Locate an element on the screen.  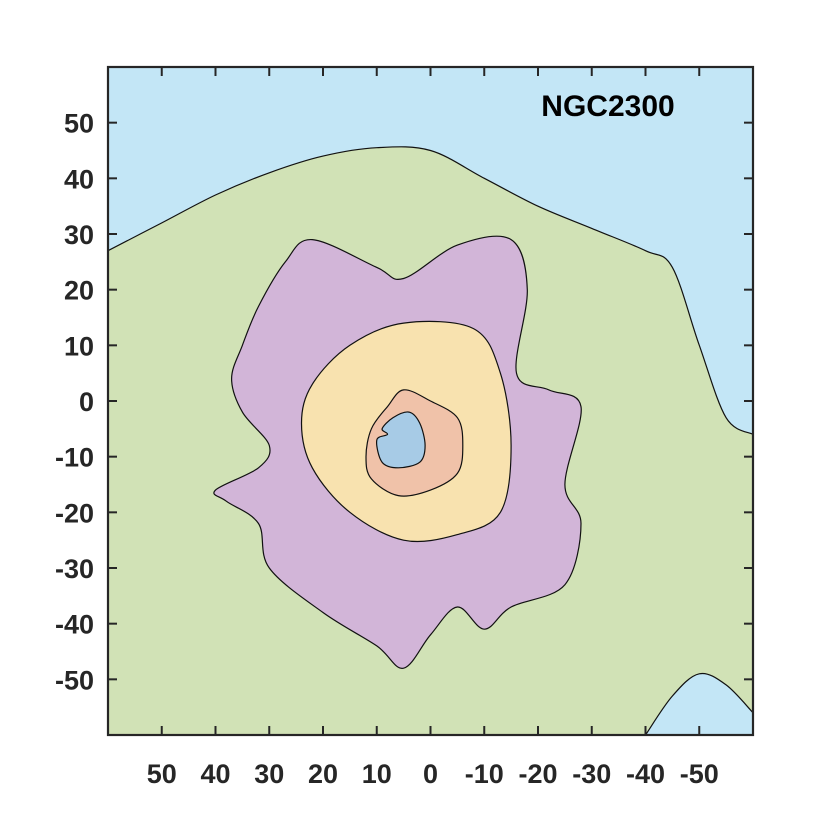
y-tick-label: 10 is located at coordinates (79, 346).